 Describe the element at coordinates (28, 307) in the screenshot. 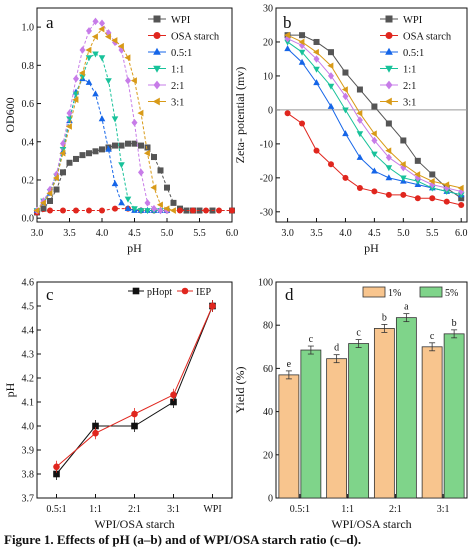

I see `y-tick-label: 4.5` at that location.